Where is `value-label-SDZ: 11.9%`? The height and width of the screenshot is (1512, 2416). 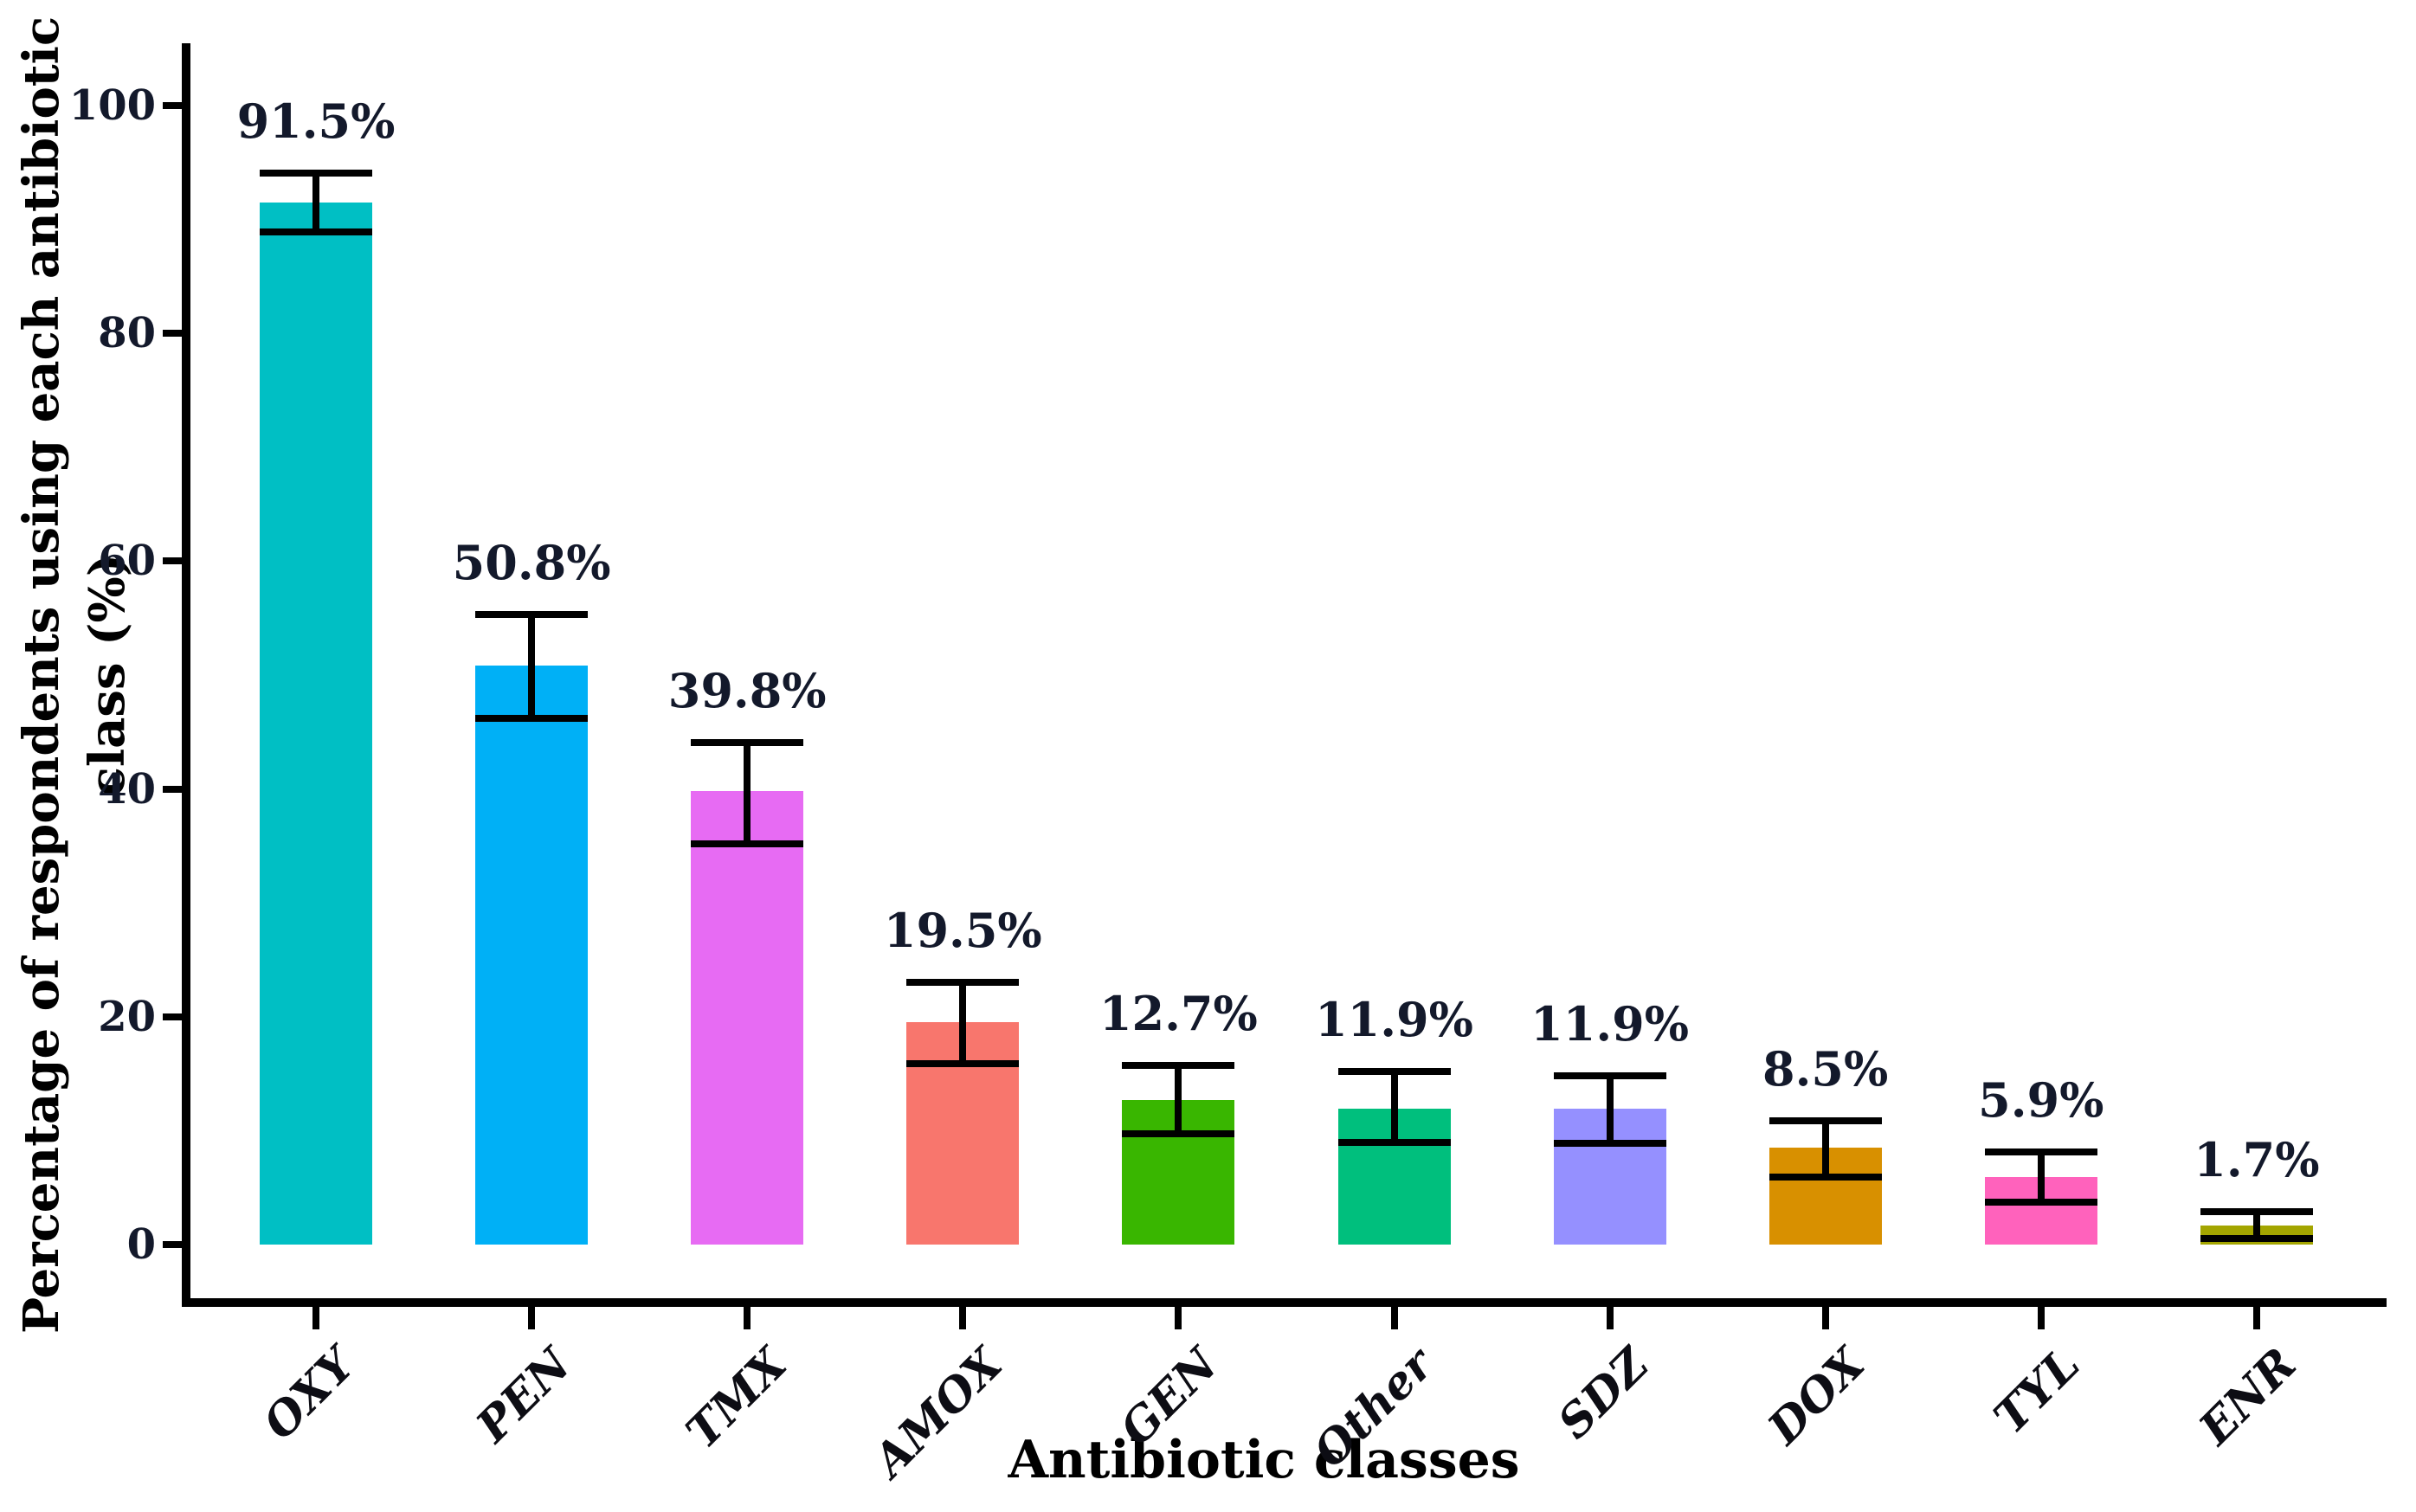 value-label-SDZ: 11.9% is located at coordinates (1610, 1024).